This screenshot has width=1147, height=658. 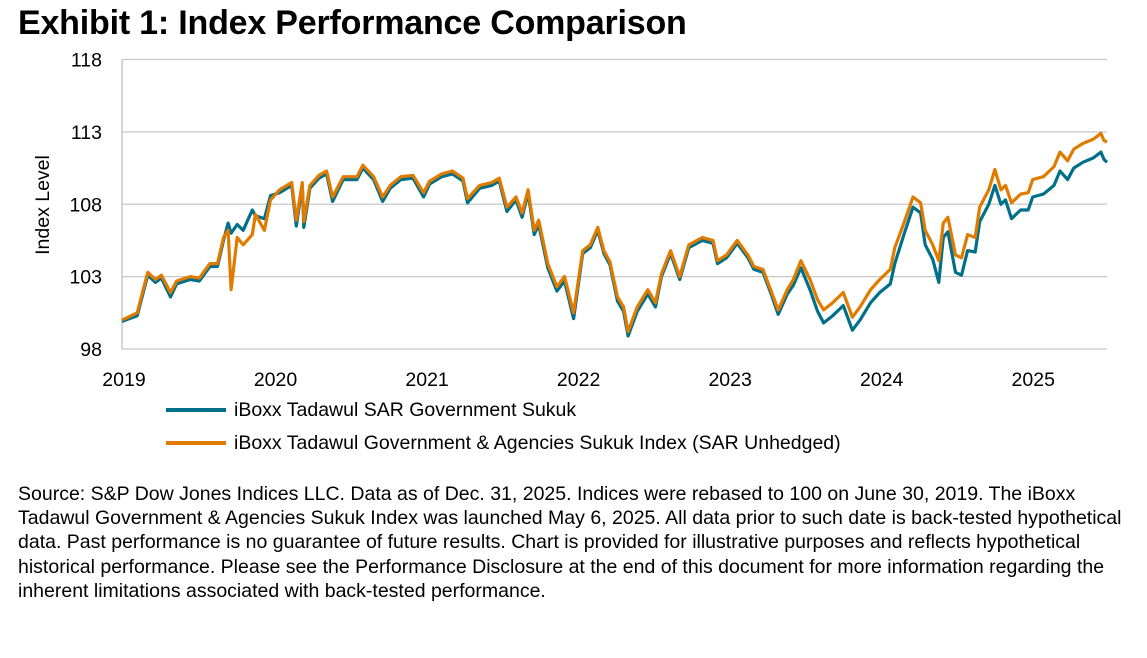 What do you see at coordinates (196, 443) in the screenshot?
I see `legend-swatch-orange` at bounding box center [196, 443].